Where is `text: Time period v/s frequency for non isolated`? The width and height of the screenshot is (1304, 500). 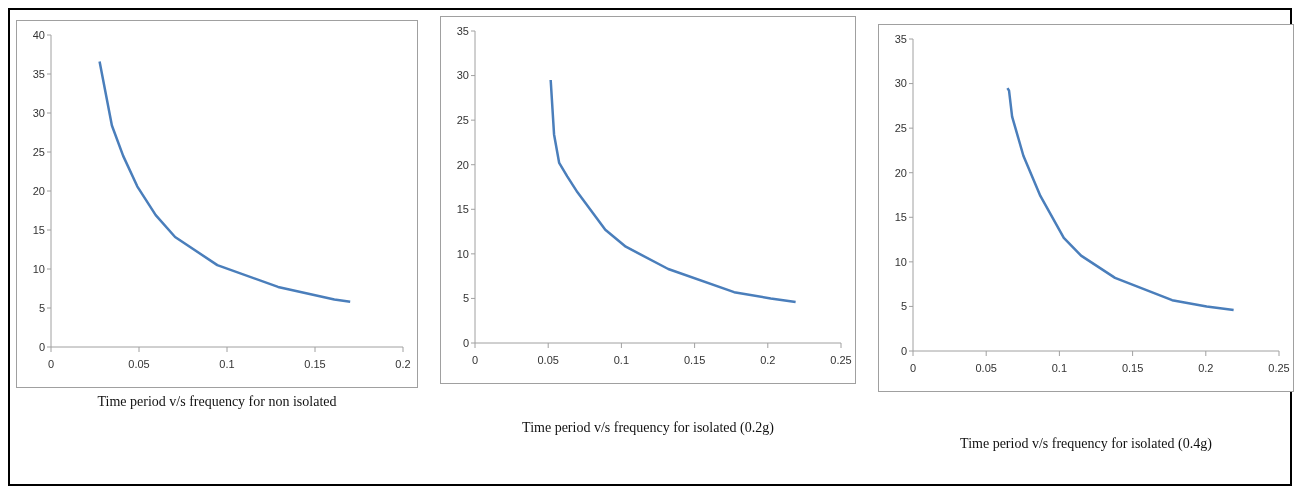 text: Time period v/s frequency for non isolated is located at coordinates (217, 402).